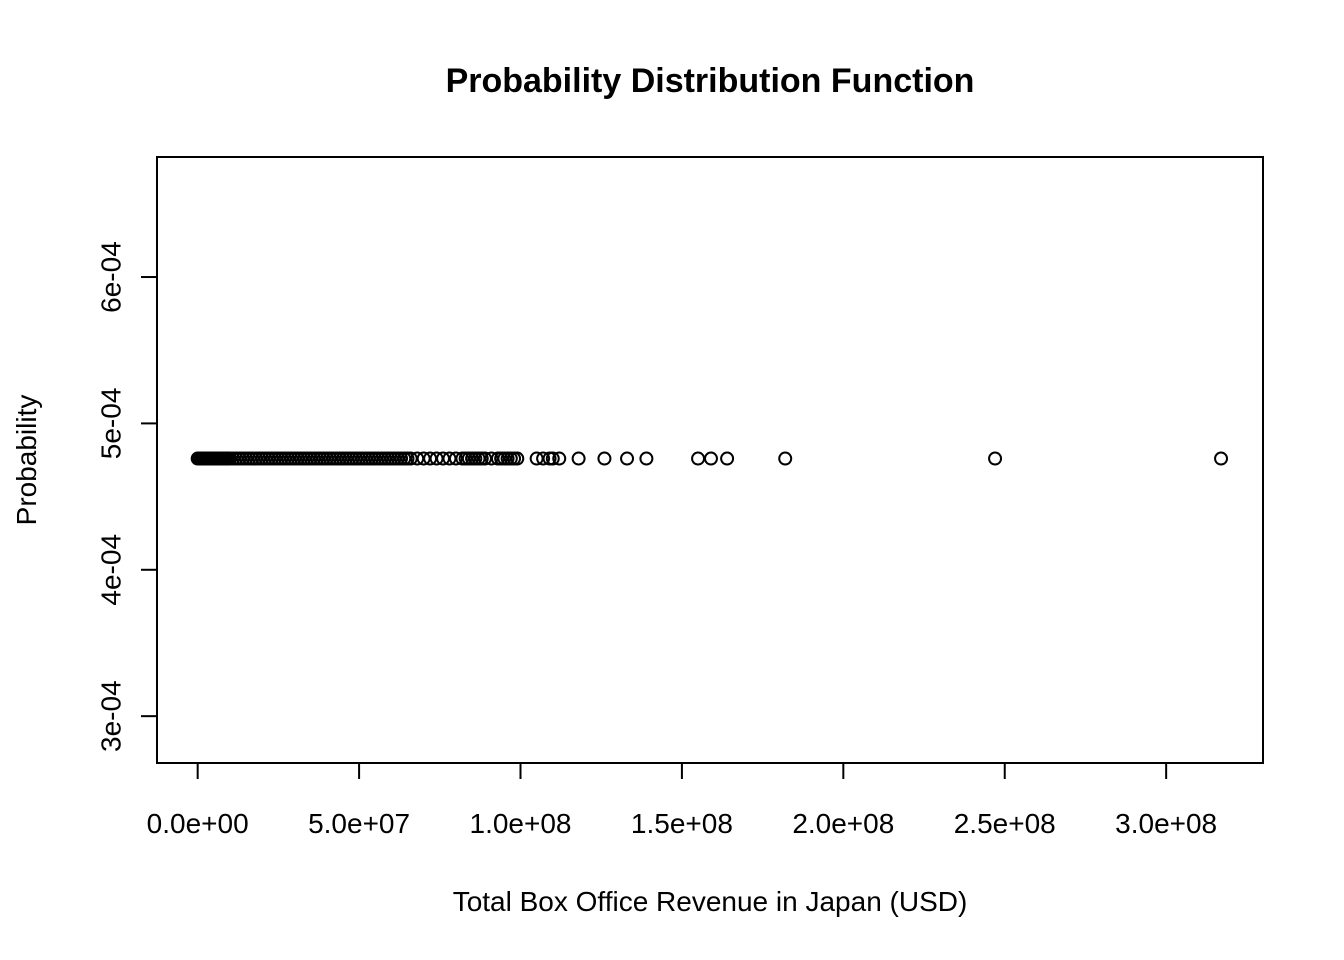 The height and width of the screenshot is (960, 1344). What do you see at coordinates (126, 496) in the screenshot?
I see `y-axis: 3e-04 4e-04 5e-04 6e-04` at bounding box center [126, 496].